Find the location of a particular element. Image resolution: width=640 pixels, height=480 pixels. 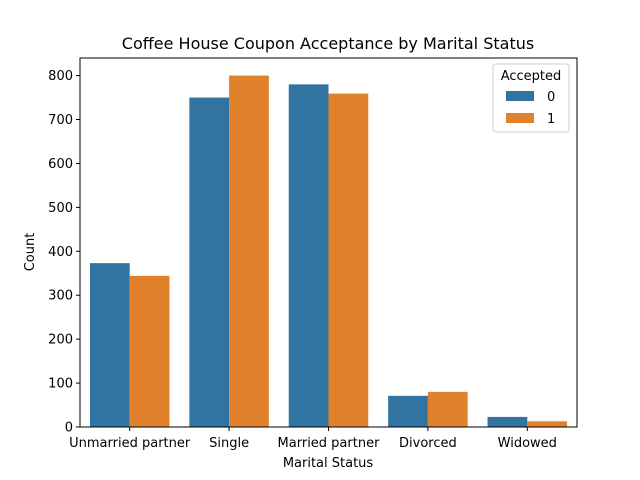

y-axis: 0 100 200 300 400 500 600 700 800 is located at coordinates (64, 252).